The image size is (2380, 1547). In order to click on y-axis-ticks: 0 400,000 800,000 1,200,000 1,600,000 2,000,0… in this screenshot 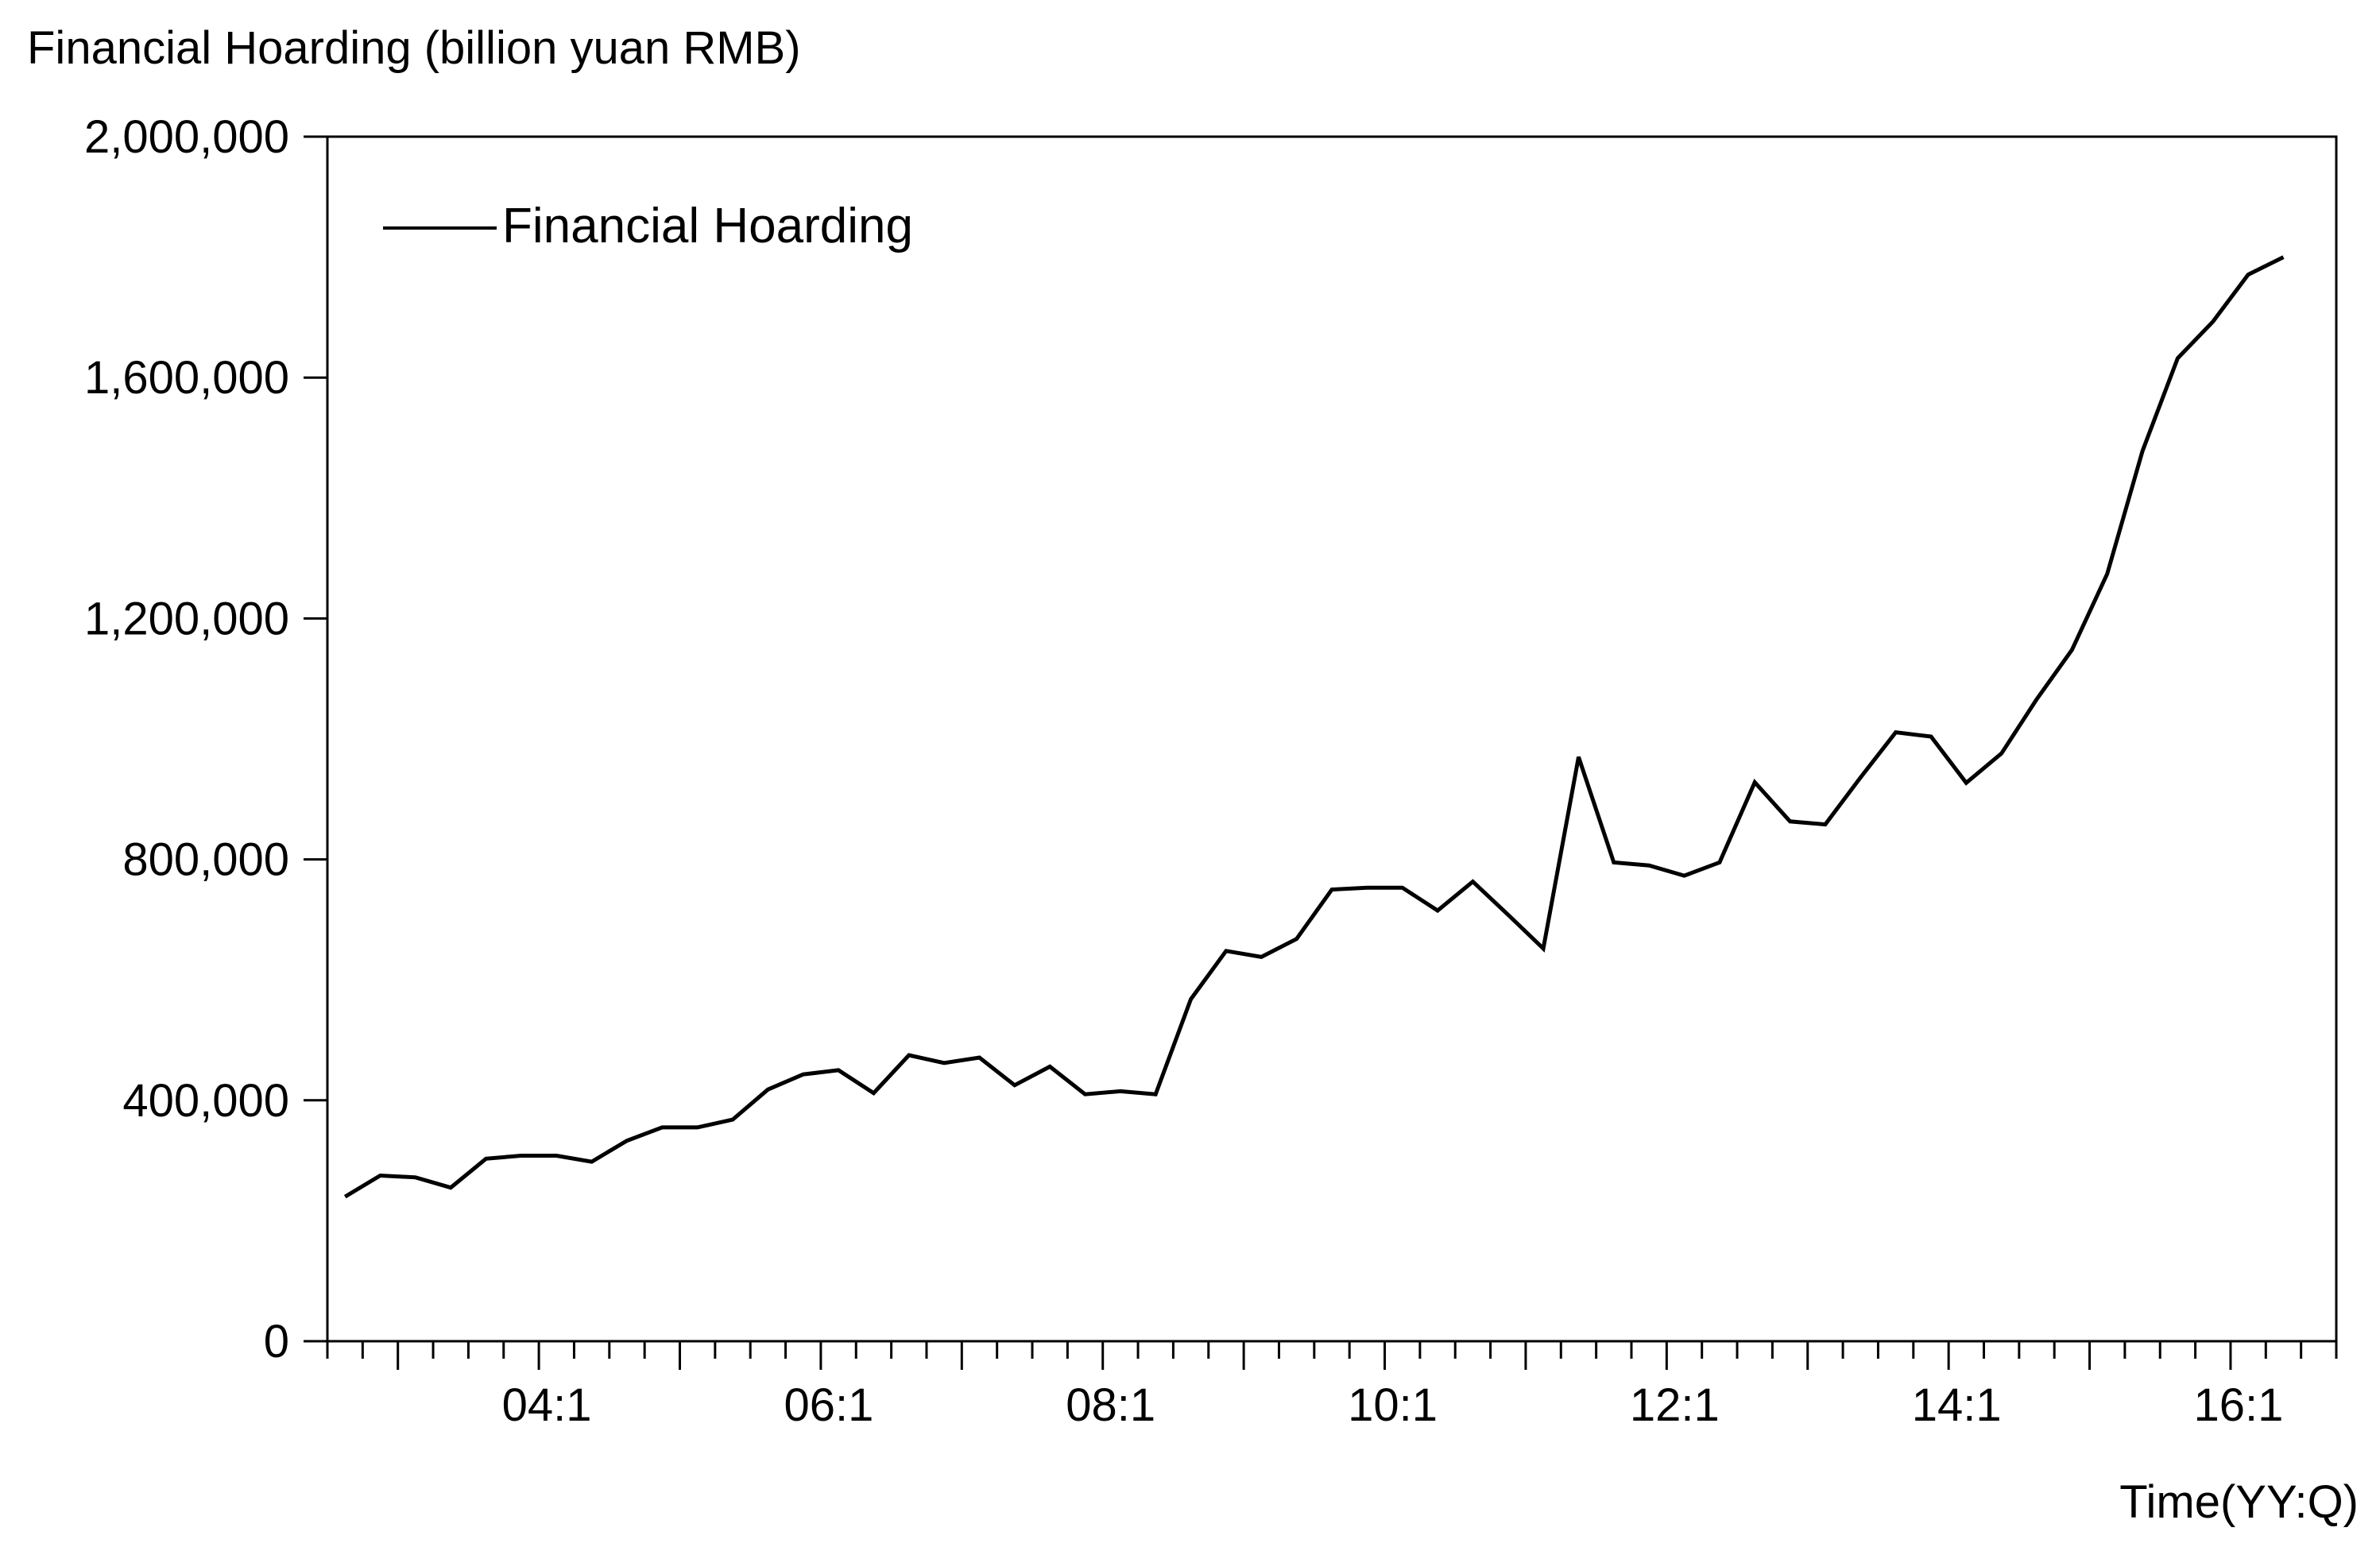, I will do `click(205, 739)`.